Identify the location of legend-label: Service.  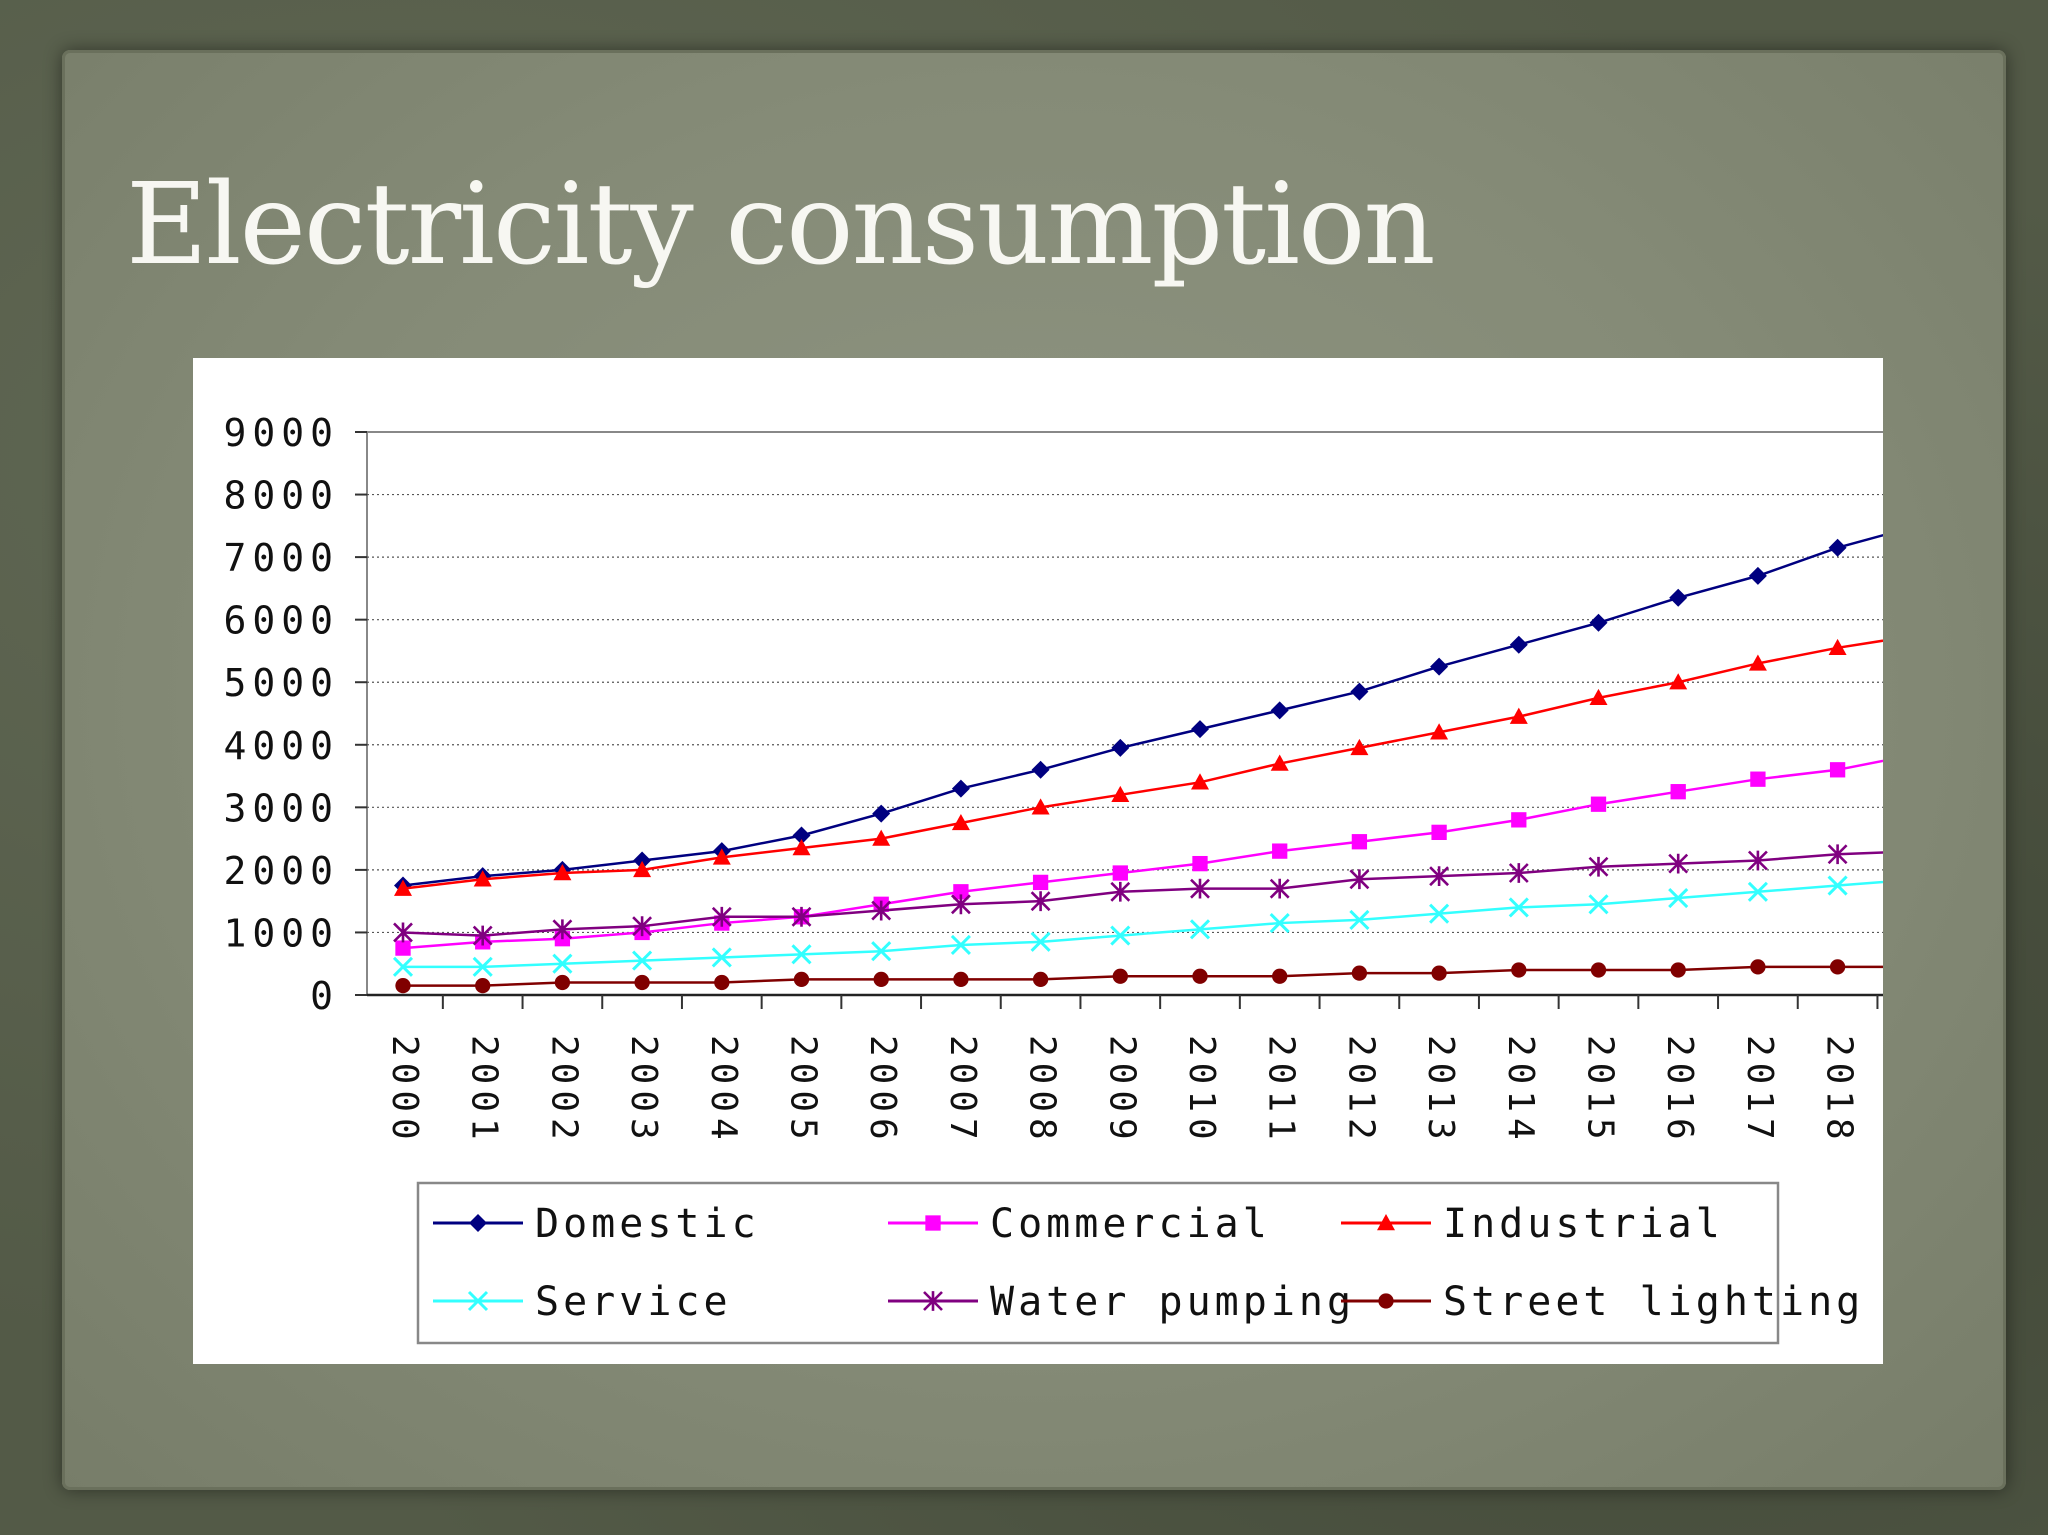
(633, 1302).